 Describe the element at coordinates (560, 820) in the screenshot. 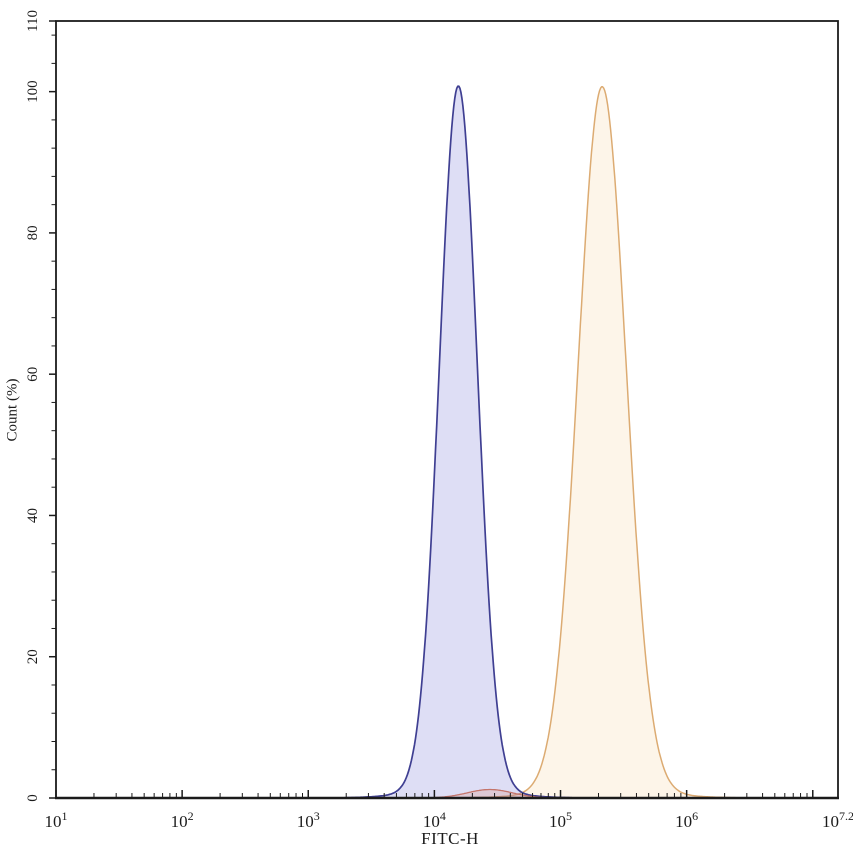

I see `x-tick-label: 10⁵` at that location.